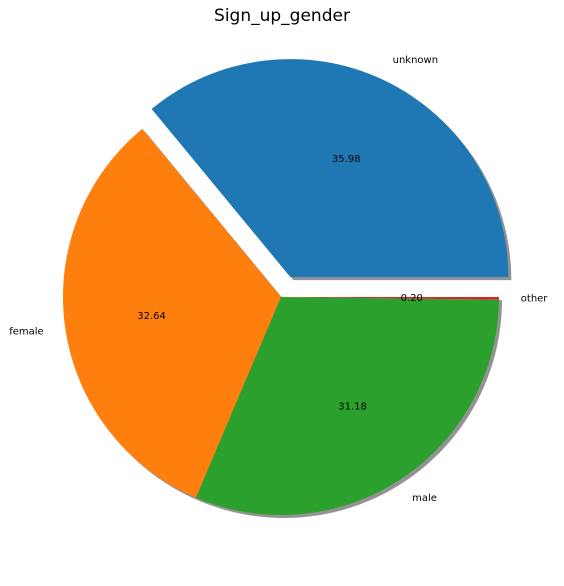  Describe the element at coordinates (26, 332) in the screenshot. I see `slice-label-female: female` at that location.